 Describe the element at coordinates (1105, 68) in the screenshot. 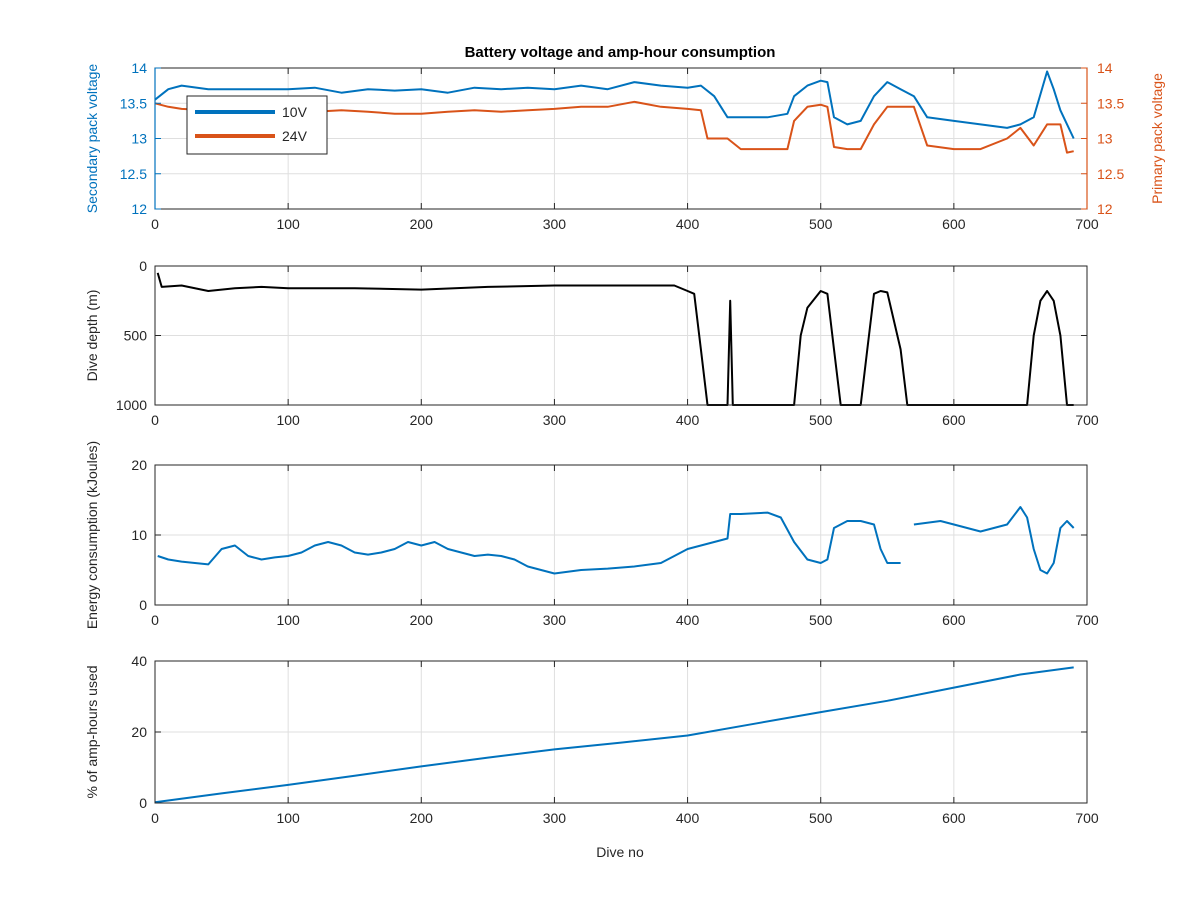

I see `y-right-tick-label: 14` at that location.